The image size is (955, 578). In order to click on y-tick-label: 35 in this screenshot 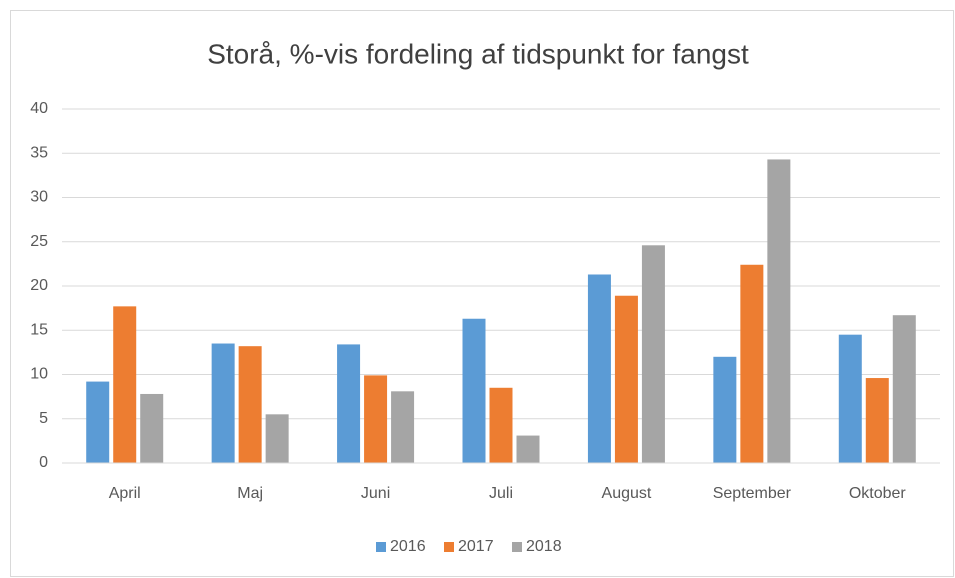, I will do `click(39, 152)`.